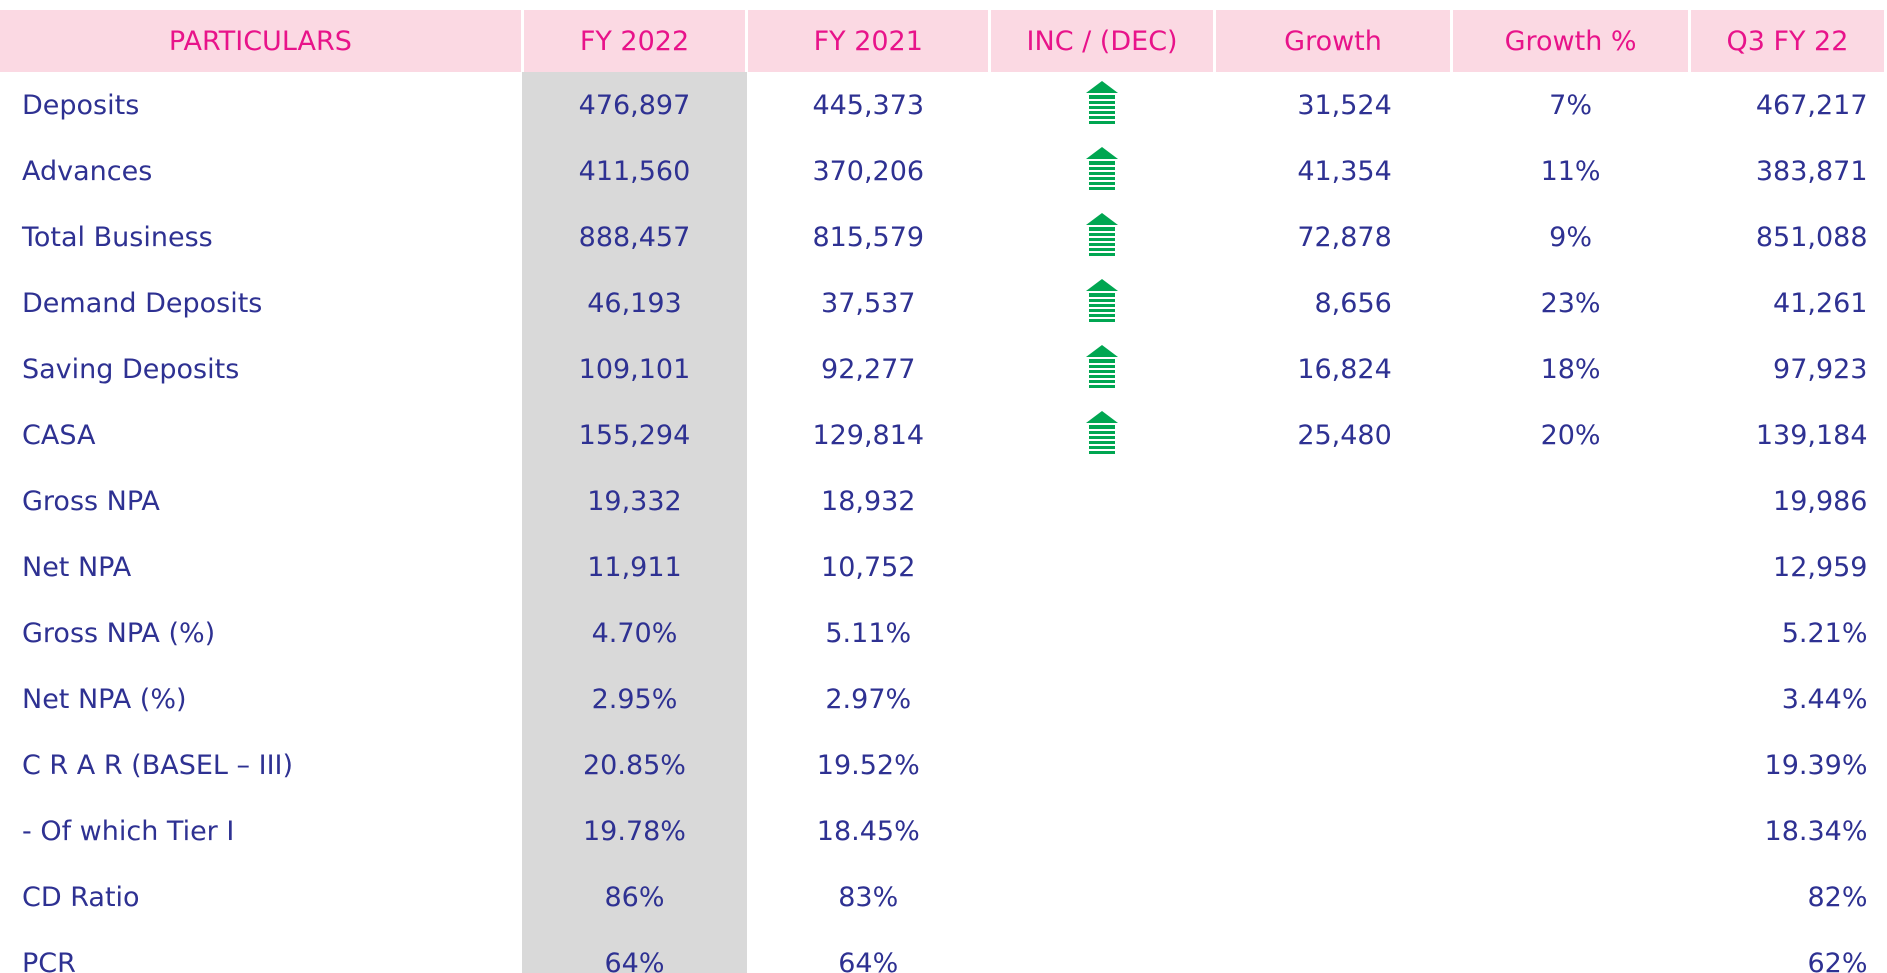 This screenshot has width=1887, height=973. Describe the element at coordinates (1824, 699) in the screenshot. I see `cell: 3.44%` at that location.